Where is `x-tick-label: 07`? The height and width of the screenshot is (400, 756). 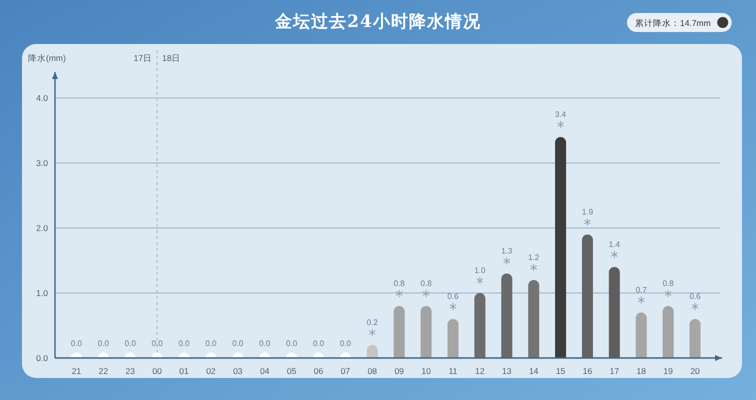 x-tick-label: 07 is located at coordinates (345, 371).